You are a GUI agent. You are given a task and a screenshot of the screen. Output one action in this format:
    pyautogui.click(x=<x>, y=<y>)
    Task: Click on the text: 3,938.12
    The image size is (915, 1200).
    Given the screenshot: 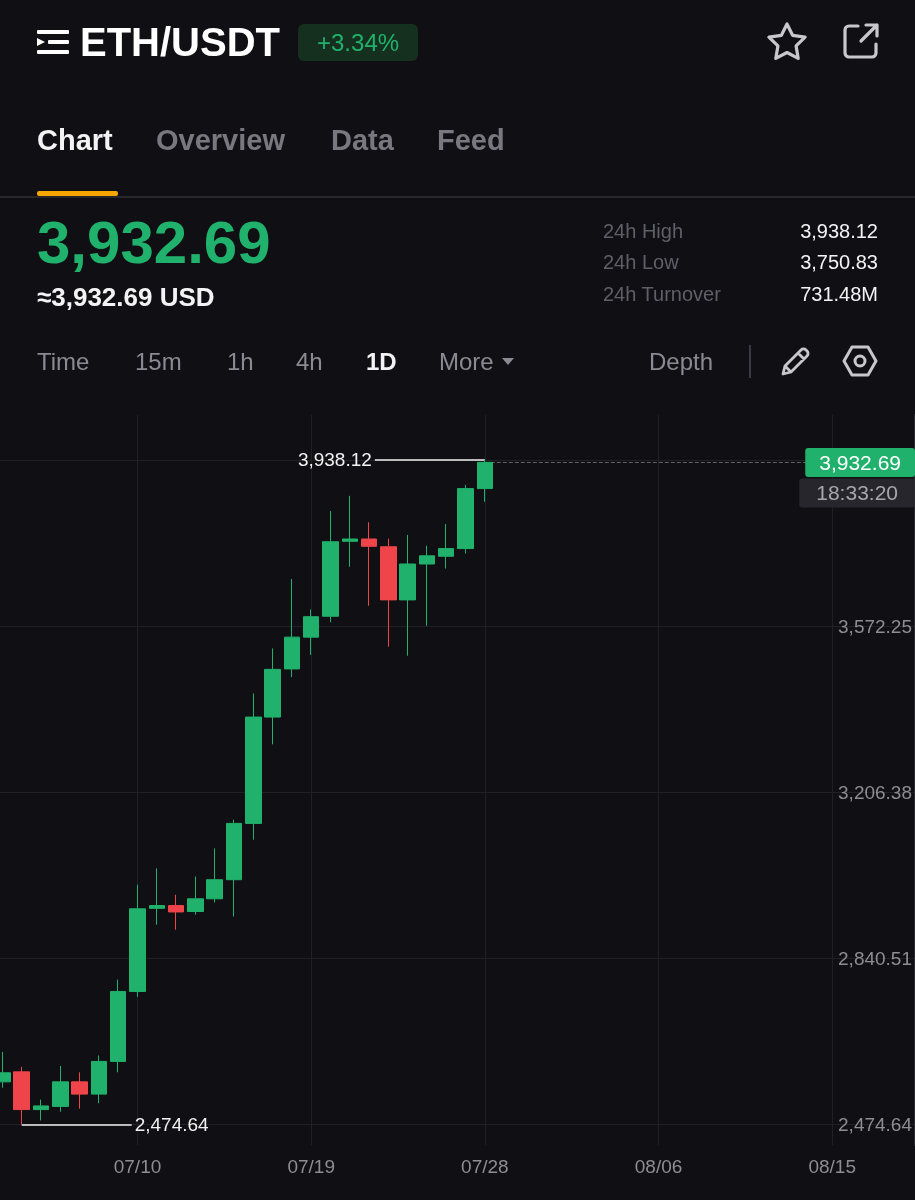 What is the action you would take?
    pyautogui.click(x=839, y=231)
    